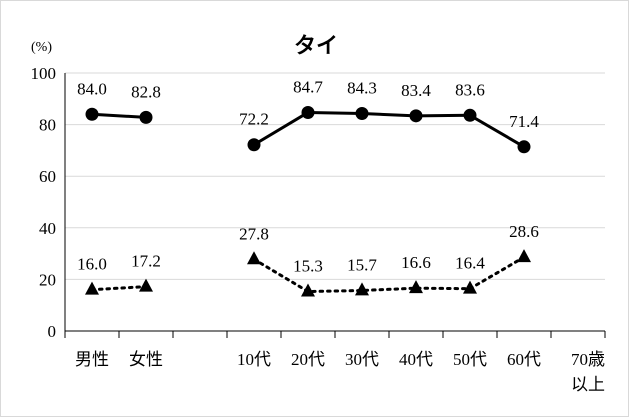 This screenshot has width=629, height=418. Describe the element at coordinates (588, 372) in the screenshot. I see `x-tick-label: 70歳以上` at that location.